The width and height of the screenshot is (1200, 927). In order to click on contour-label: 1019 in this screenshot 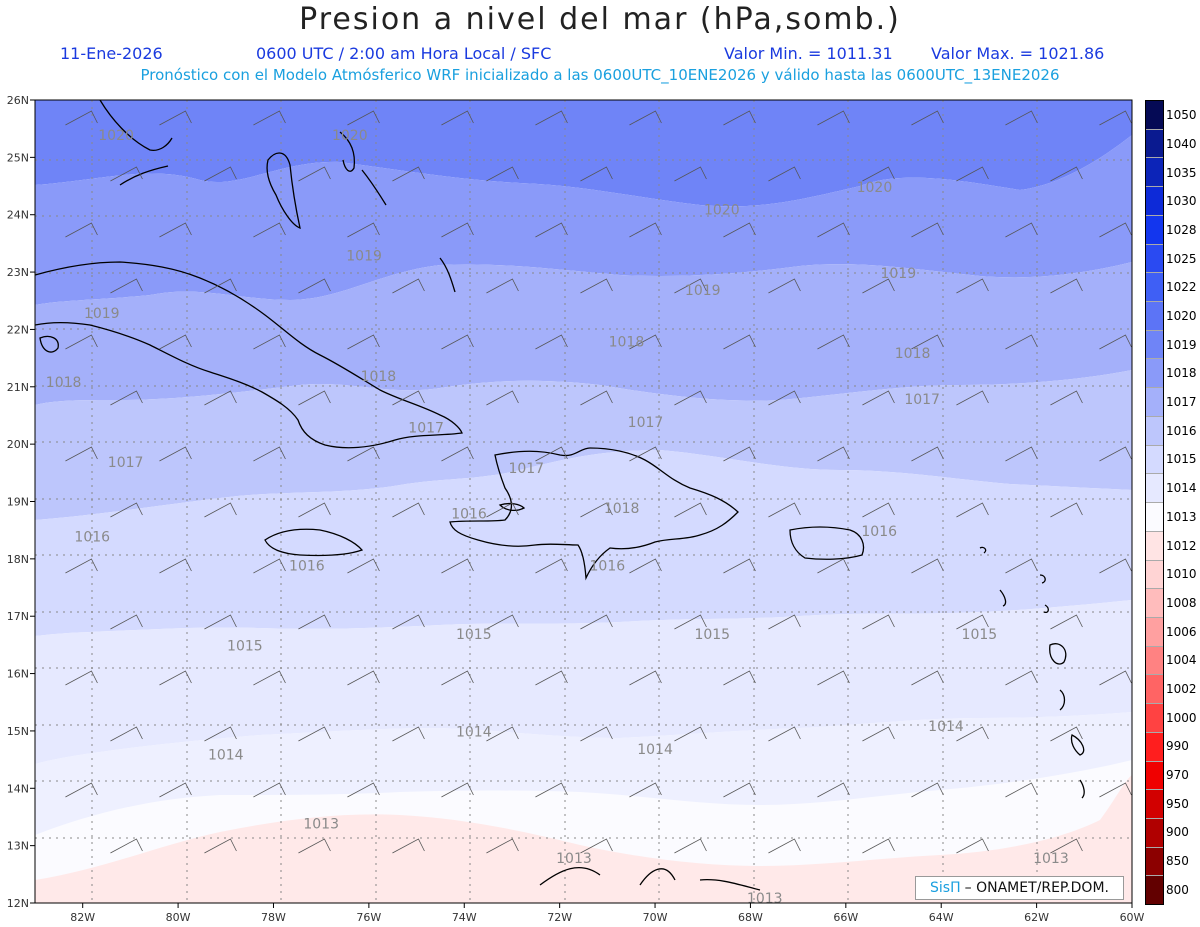, I will do `click(703, 291)`.